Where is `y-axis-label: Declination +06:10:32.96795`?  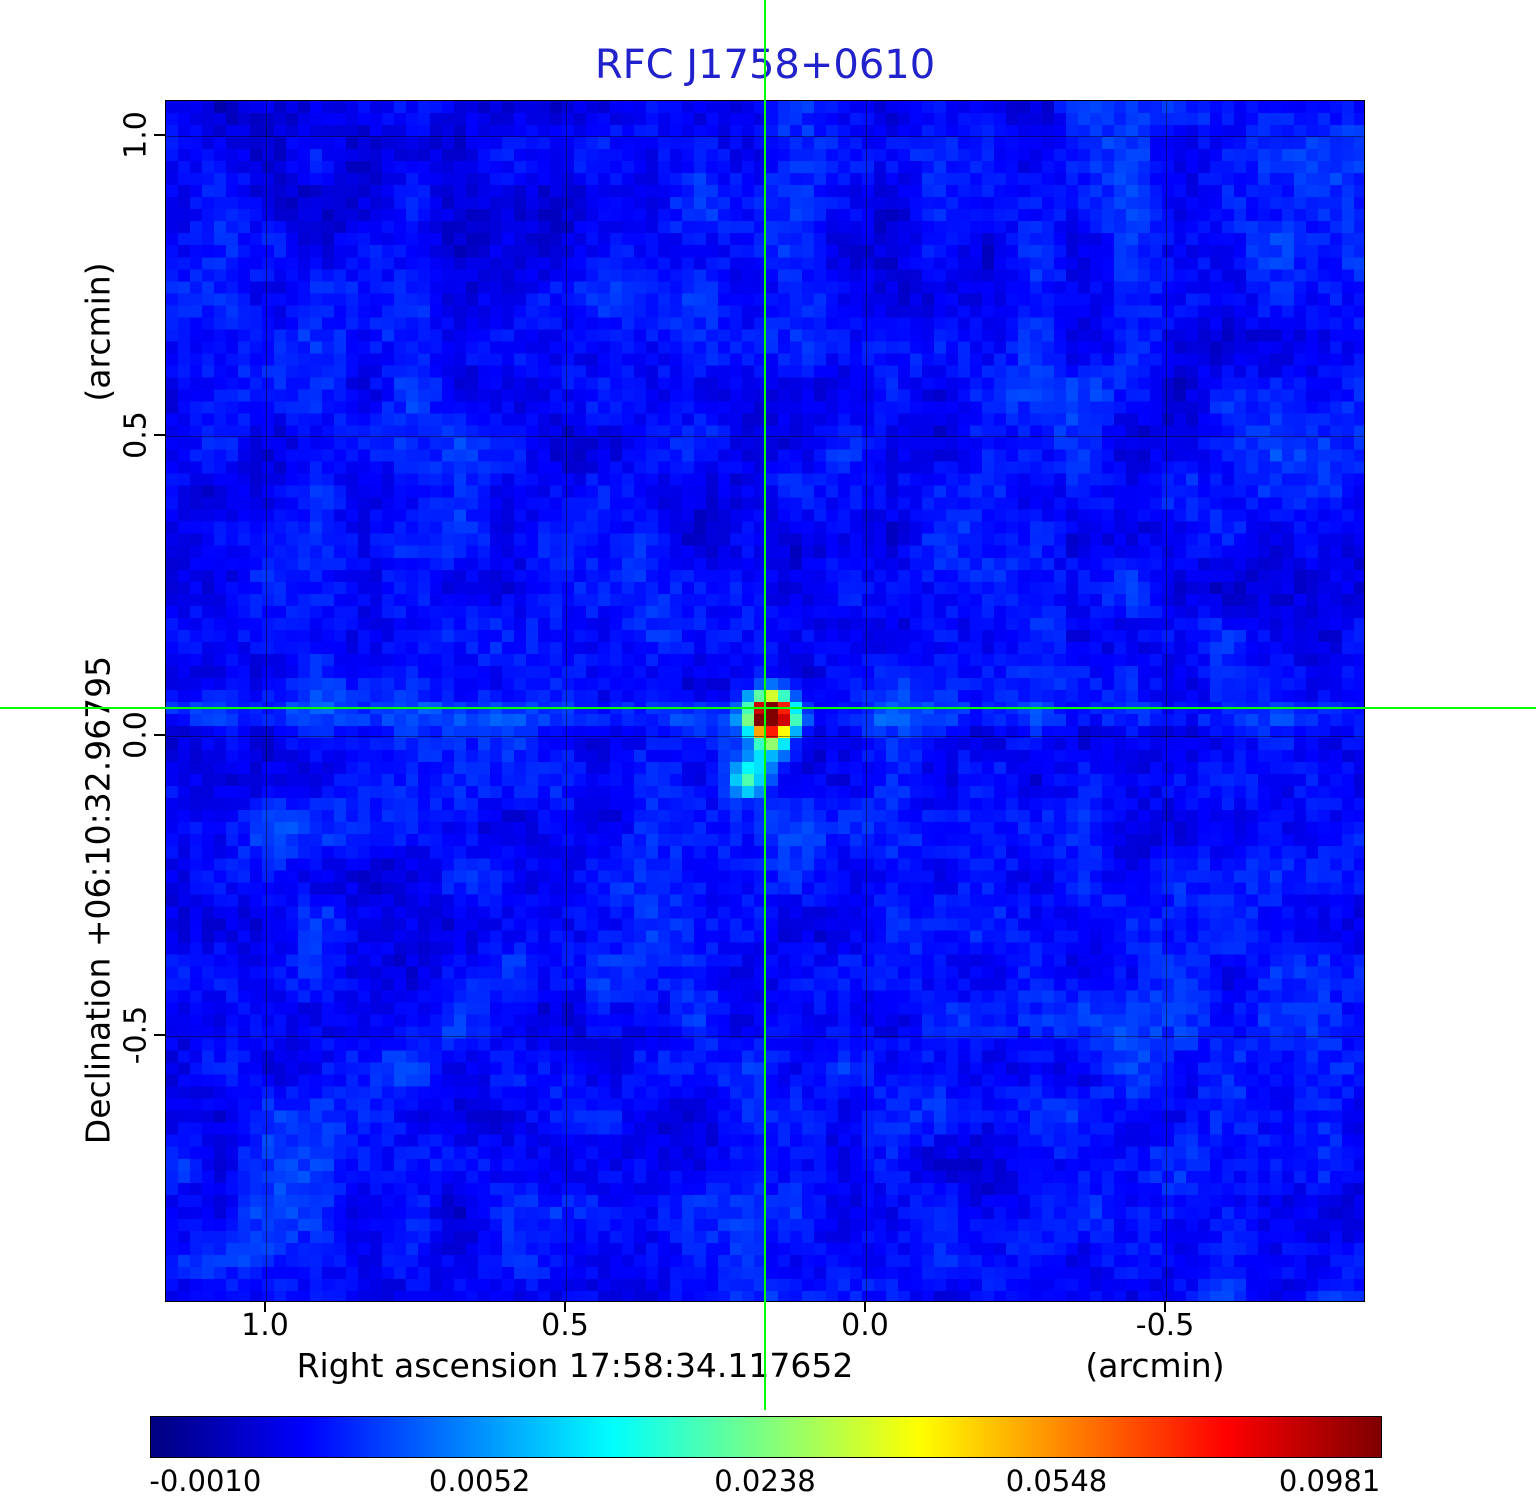
y-axis-label: Declination +06:10:32.96795 is located at coordinates (98, 900).